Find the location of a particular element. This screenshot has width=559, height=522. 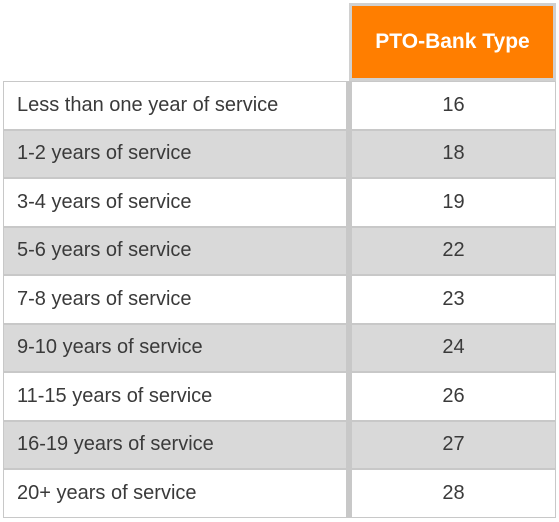

table-row: 3-4 years of service 19 is located at coordinates (279, 202).